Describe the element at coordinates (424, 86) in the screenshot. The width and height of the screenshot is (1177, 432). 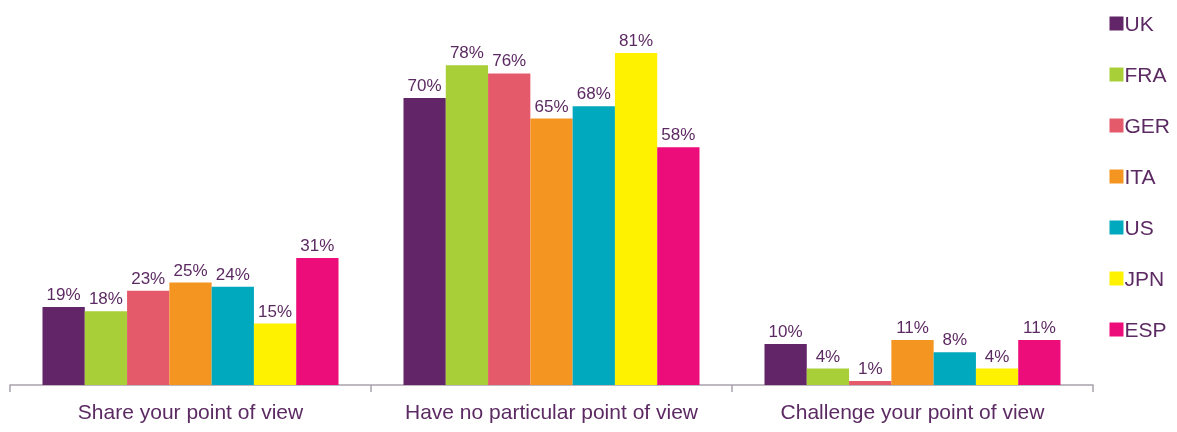
I see `data-label: 70%` at that location.